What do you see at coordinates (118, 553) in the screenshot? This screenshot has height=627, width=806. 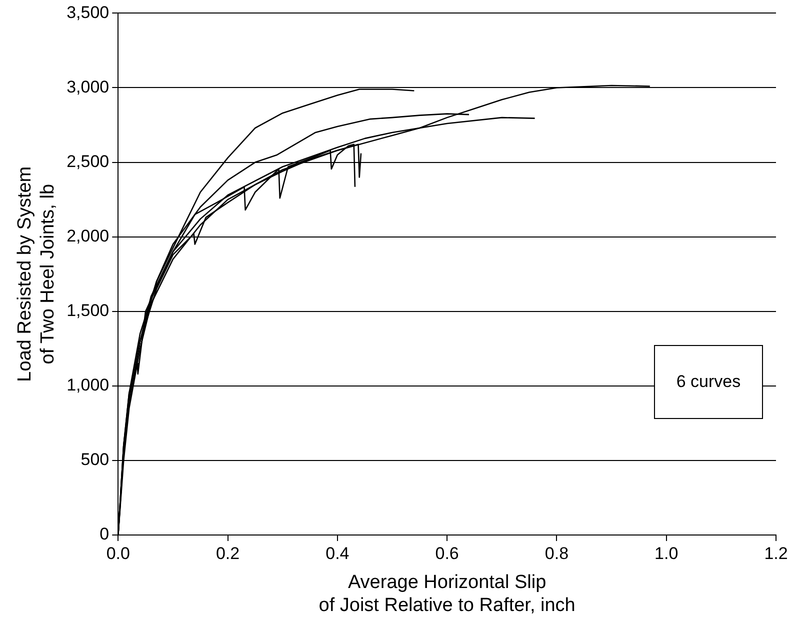 I see `x-tick-label: 0.0` at bounding box center [118, 553].